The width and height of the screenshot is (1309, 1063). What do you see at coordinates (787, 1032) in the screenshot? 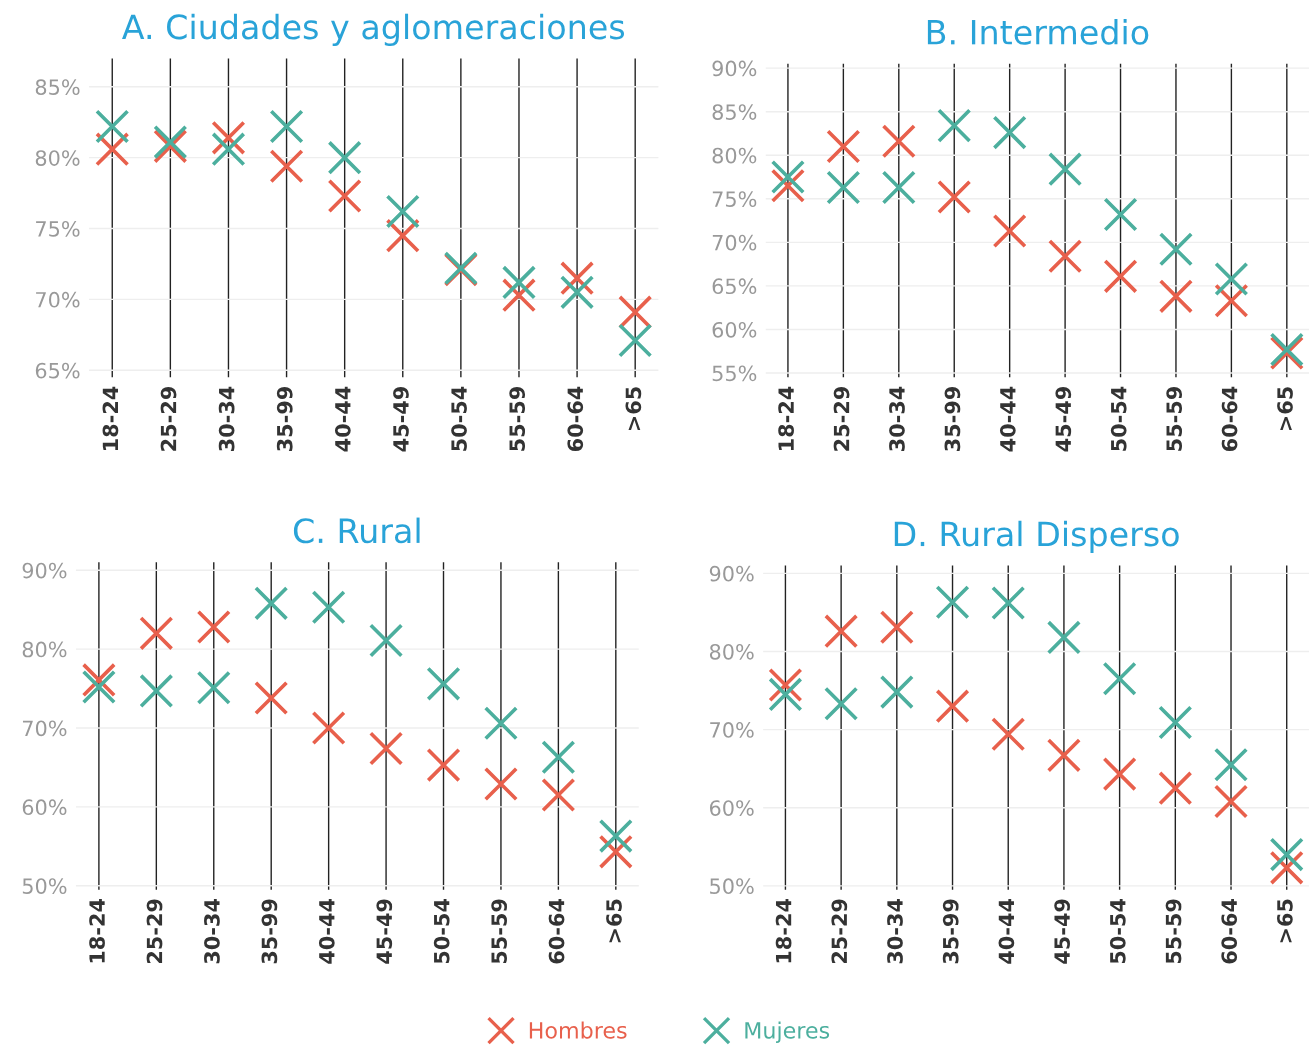
I see `legend-label: Mujeres` at bounding box center [787, 1032].